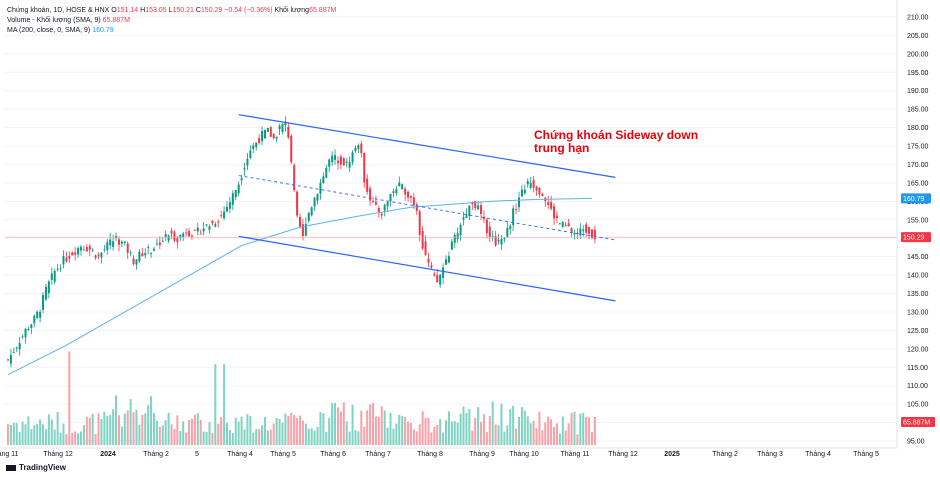  What do you see at coordinates (918, 331) in the screenshot?
I see `price-tick-label: 125.00` at bounding box center [918, 331].